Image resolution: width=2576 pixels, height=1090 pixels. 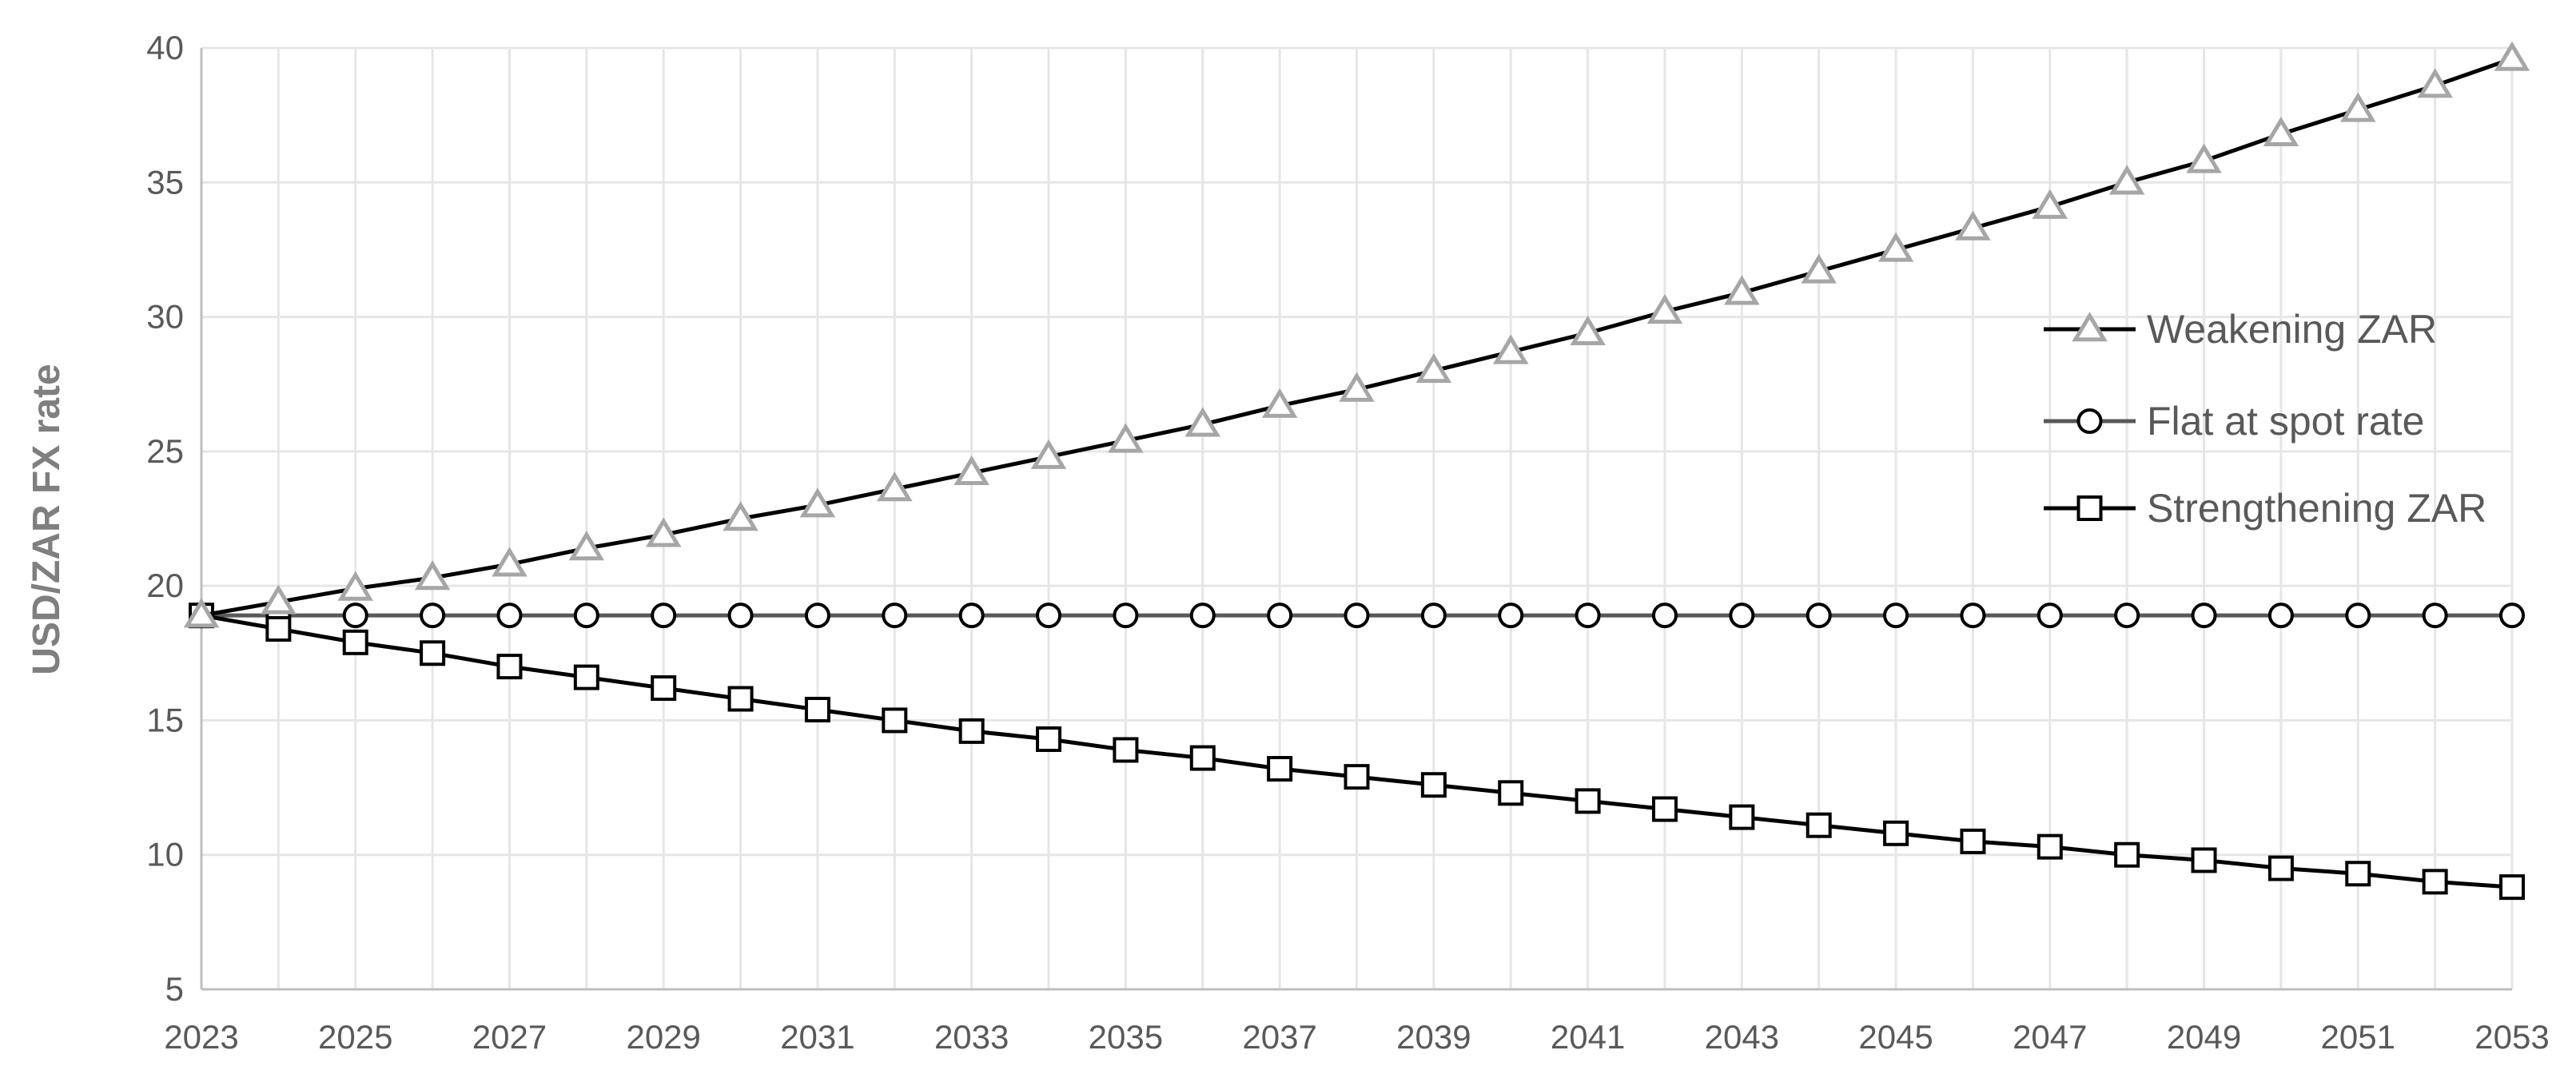 What do you see at coordinates (1433, 1037) in the screenshot?
I see `x-tick-label: 2039` at bounding box center [1433, 1037].